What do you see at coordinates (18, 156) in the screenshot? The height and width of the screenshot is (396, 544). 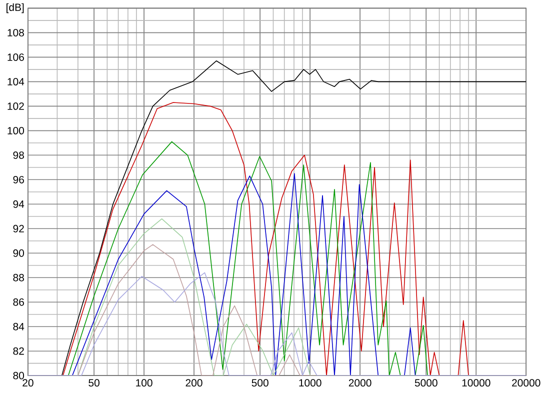 I see `y-tick-label: 98` at bounding box center [18, 156].